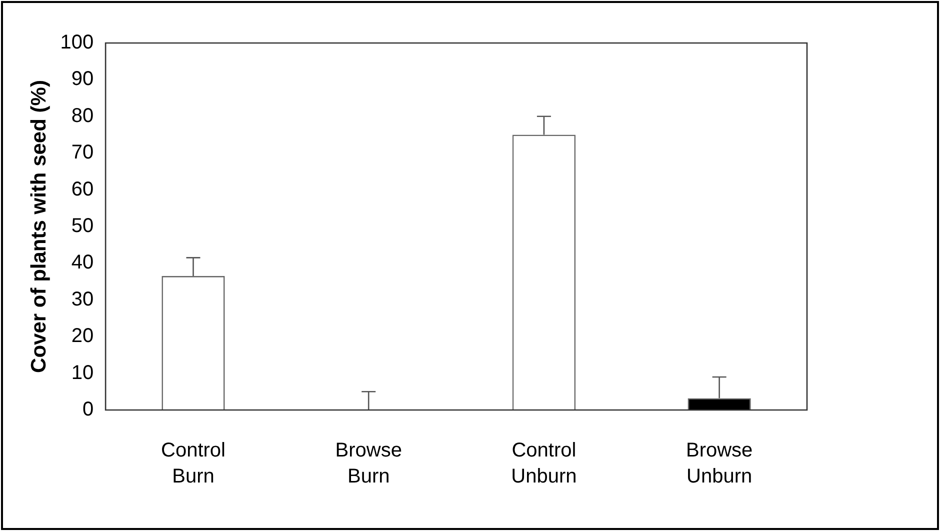  Describe the element at coordinates (193, 464) in the screenshot. I see `x-tick-label: Control Burn` at that location.